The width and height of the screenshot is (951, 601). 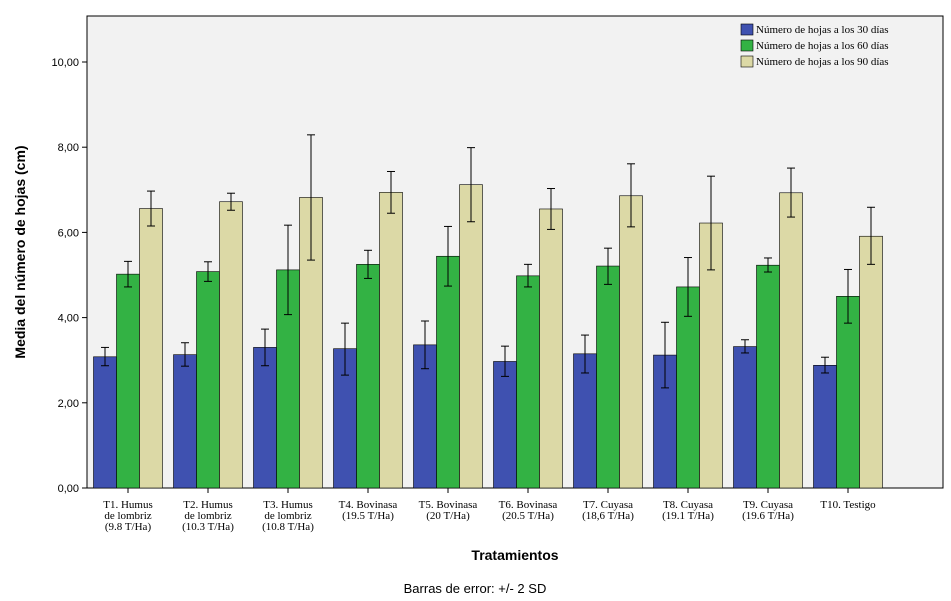 I want to click on y-tick-label: 2,00, so click(x=68, y=404).